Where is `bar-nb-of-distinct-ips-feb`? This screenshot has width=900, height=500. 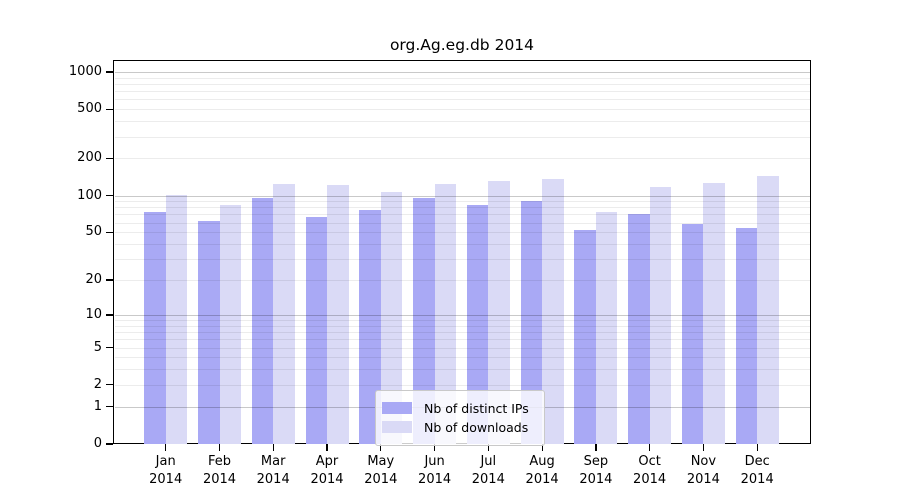 bar-nb-of-distinct-ips-feb is located at coordinates (209, 332).